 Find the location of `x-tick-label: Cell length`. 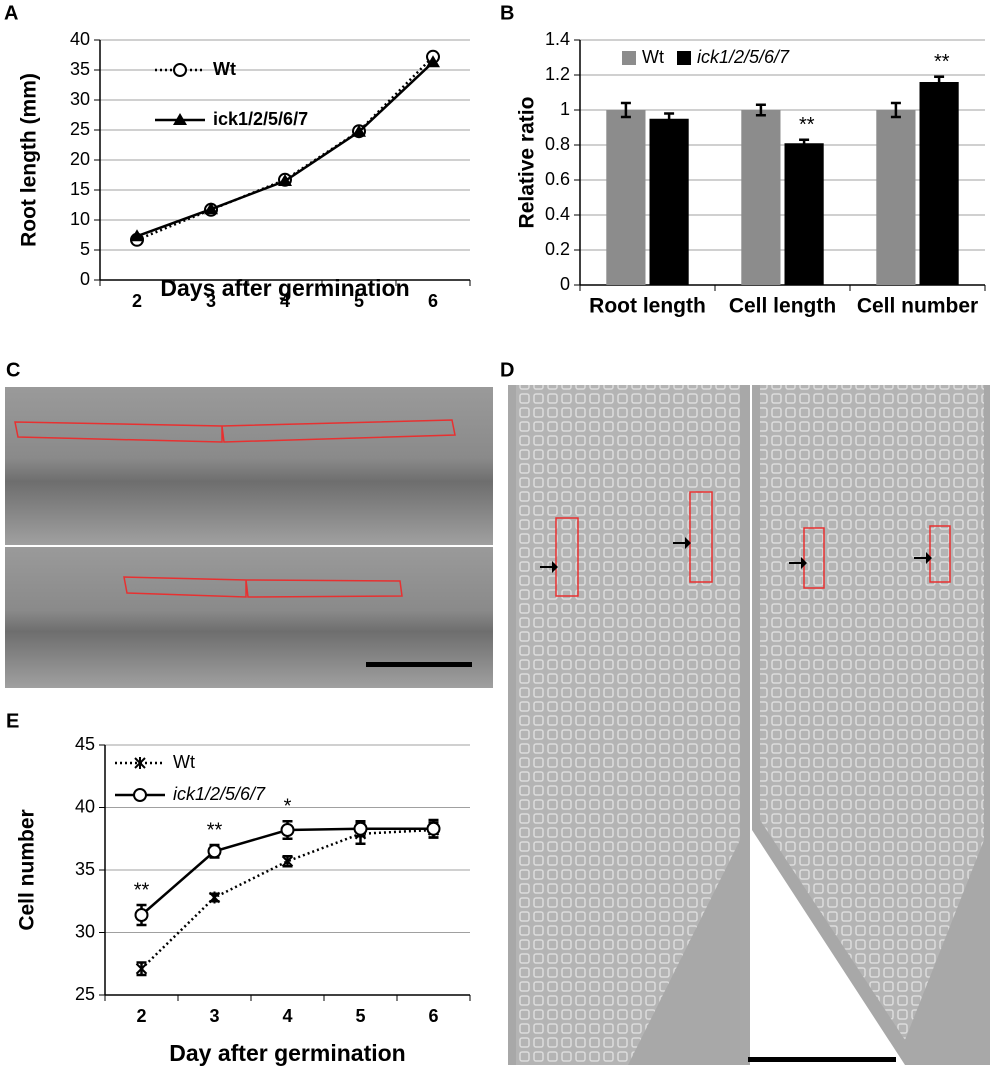

x-tick-label: Cell length is located at coordinates (782, 306).